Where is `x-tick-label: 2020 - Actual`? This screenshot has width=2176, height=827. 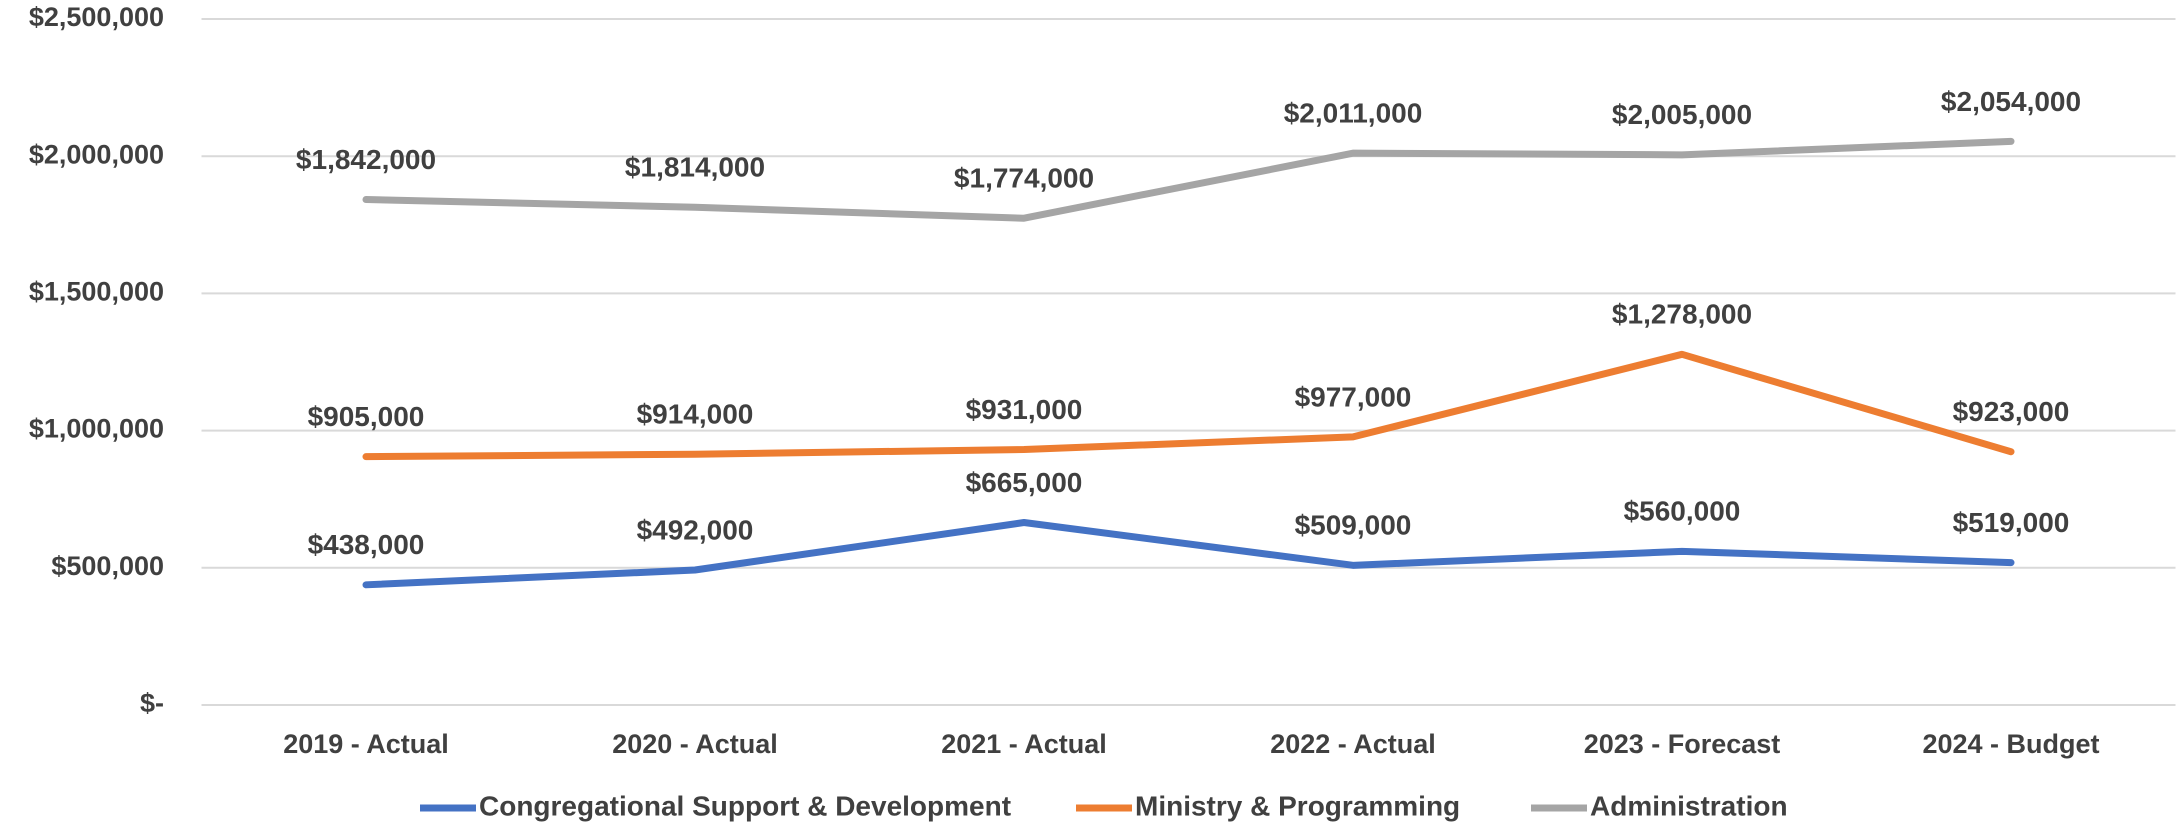 x-tick-label: 2020 - Actual is located at coordinates (695, 744).